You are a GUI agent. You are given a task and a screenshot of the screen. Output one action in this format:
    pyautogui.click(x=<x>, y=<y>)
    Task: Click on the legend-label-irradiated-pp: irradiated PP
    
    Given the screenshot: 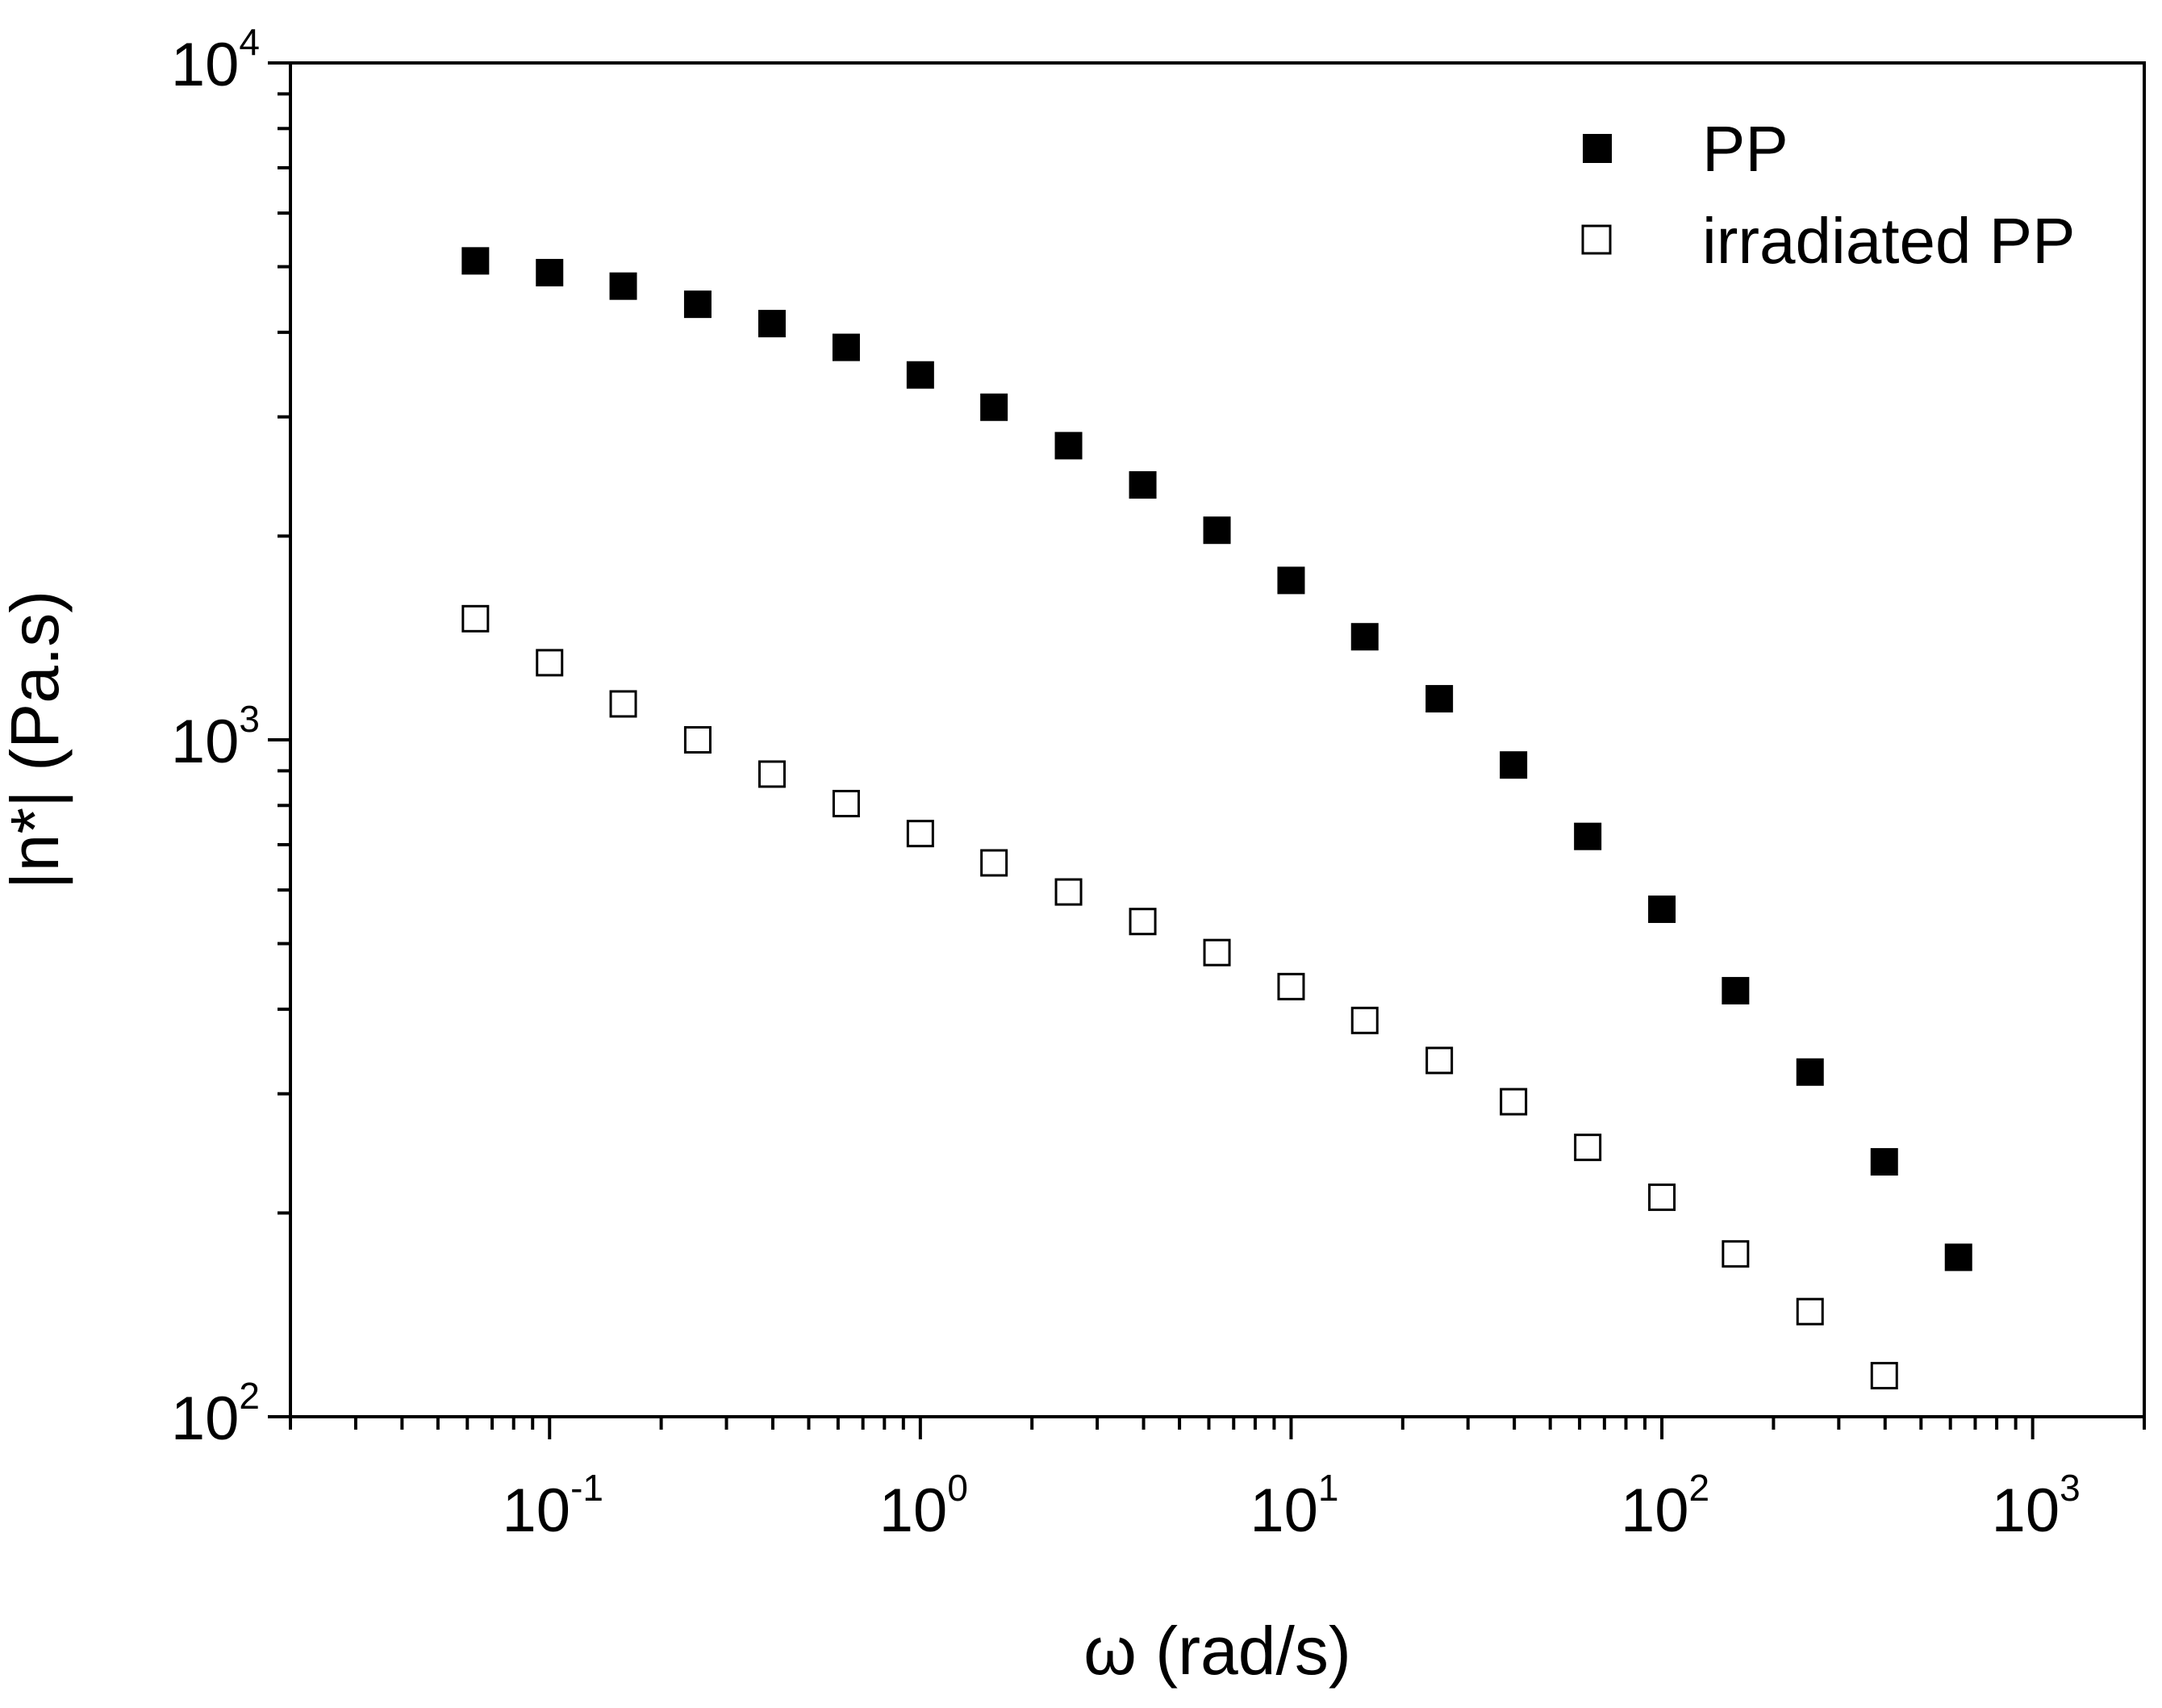 What is the action you would take?
    pyautogui.click(x=1888, y=241)
    